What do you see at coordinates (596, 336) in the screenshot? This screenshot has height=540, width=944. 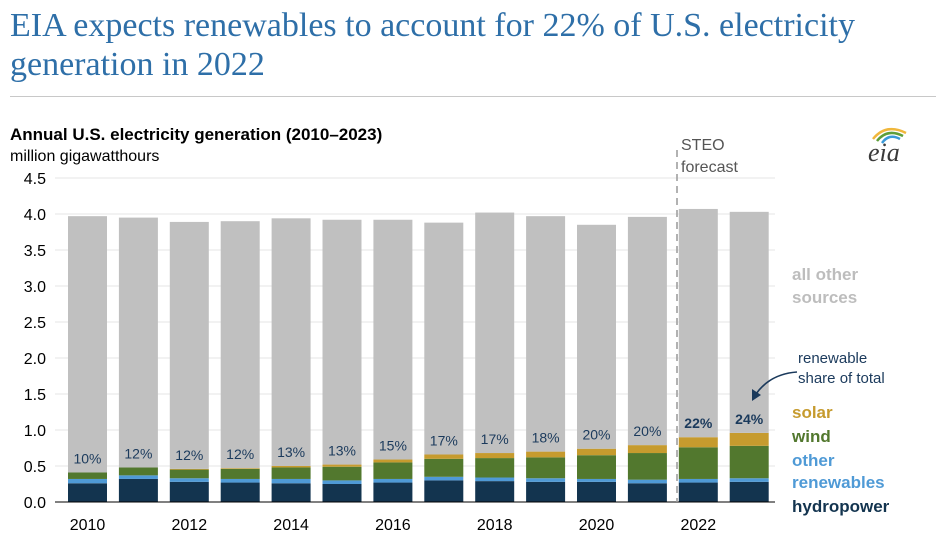 I see `bar-segment-all-other-sources-2020` at bounding box center [596, 336].